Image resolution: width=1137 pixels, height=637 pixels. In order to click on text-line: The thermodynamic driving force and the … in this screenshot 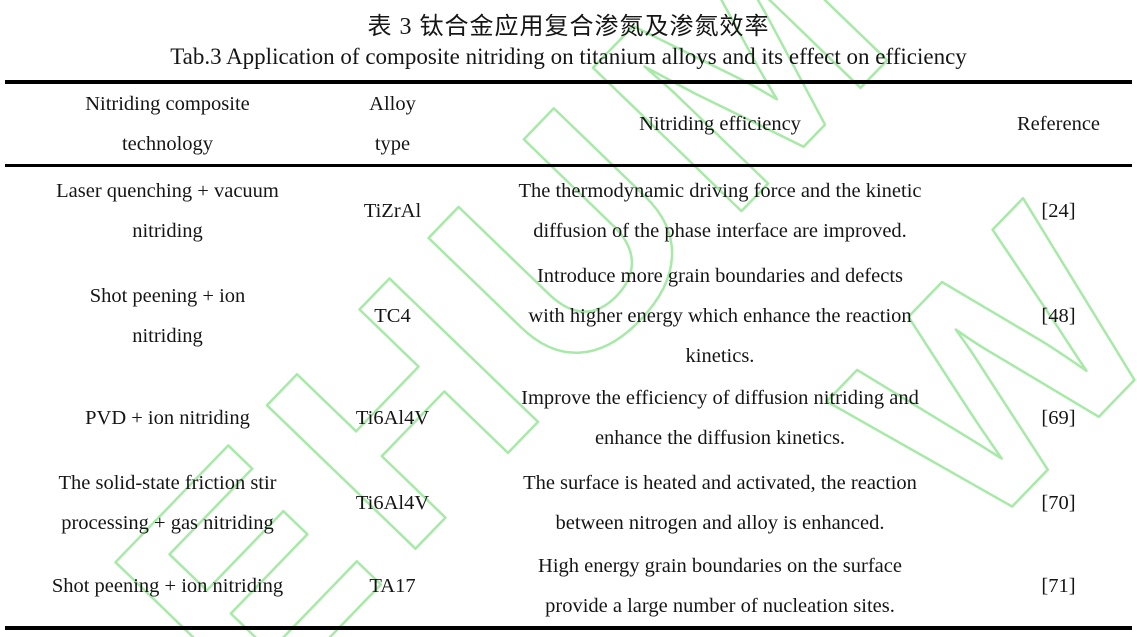, I will do `click(720, 191)`.